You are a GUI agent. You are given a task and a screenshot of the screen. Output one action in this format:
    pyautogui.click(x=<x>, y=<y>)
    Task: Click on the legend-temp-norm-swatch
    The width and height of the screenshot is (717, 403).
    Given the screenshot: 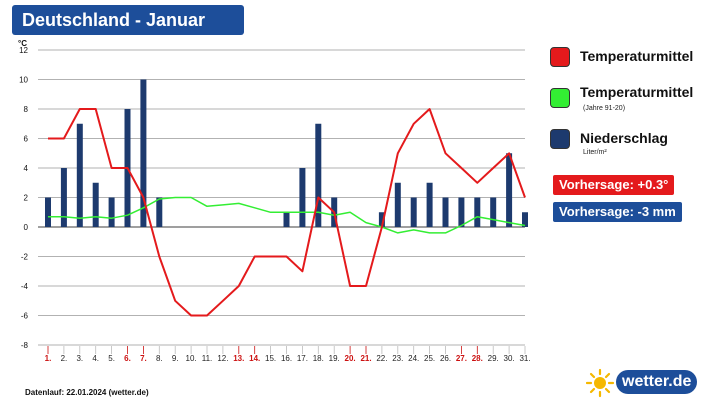 What is the action you would take?
    pyautogui.click(x=560, y=98)
    